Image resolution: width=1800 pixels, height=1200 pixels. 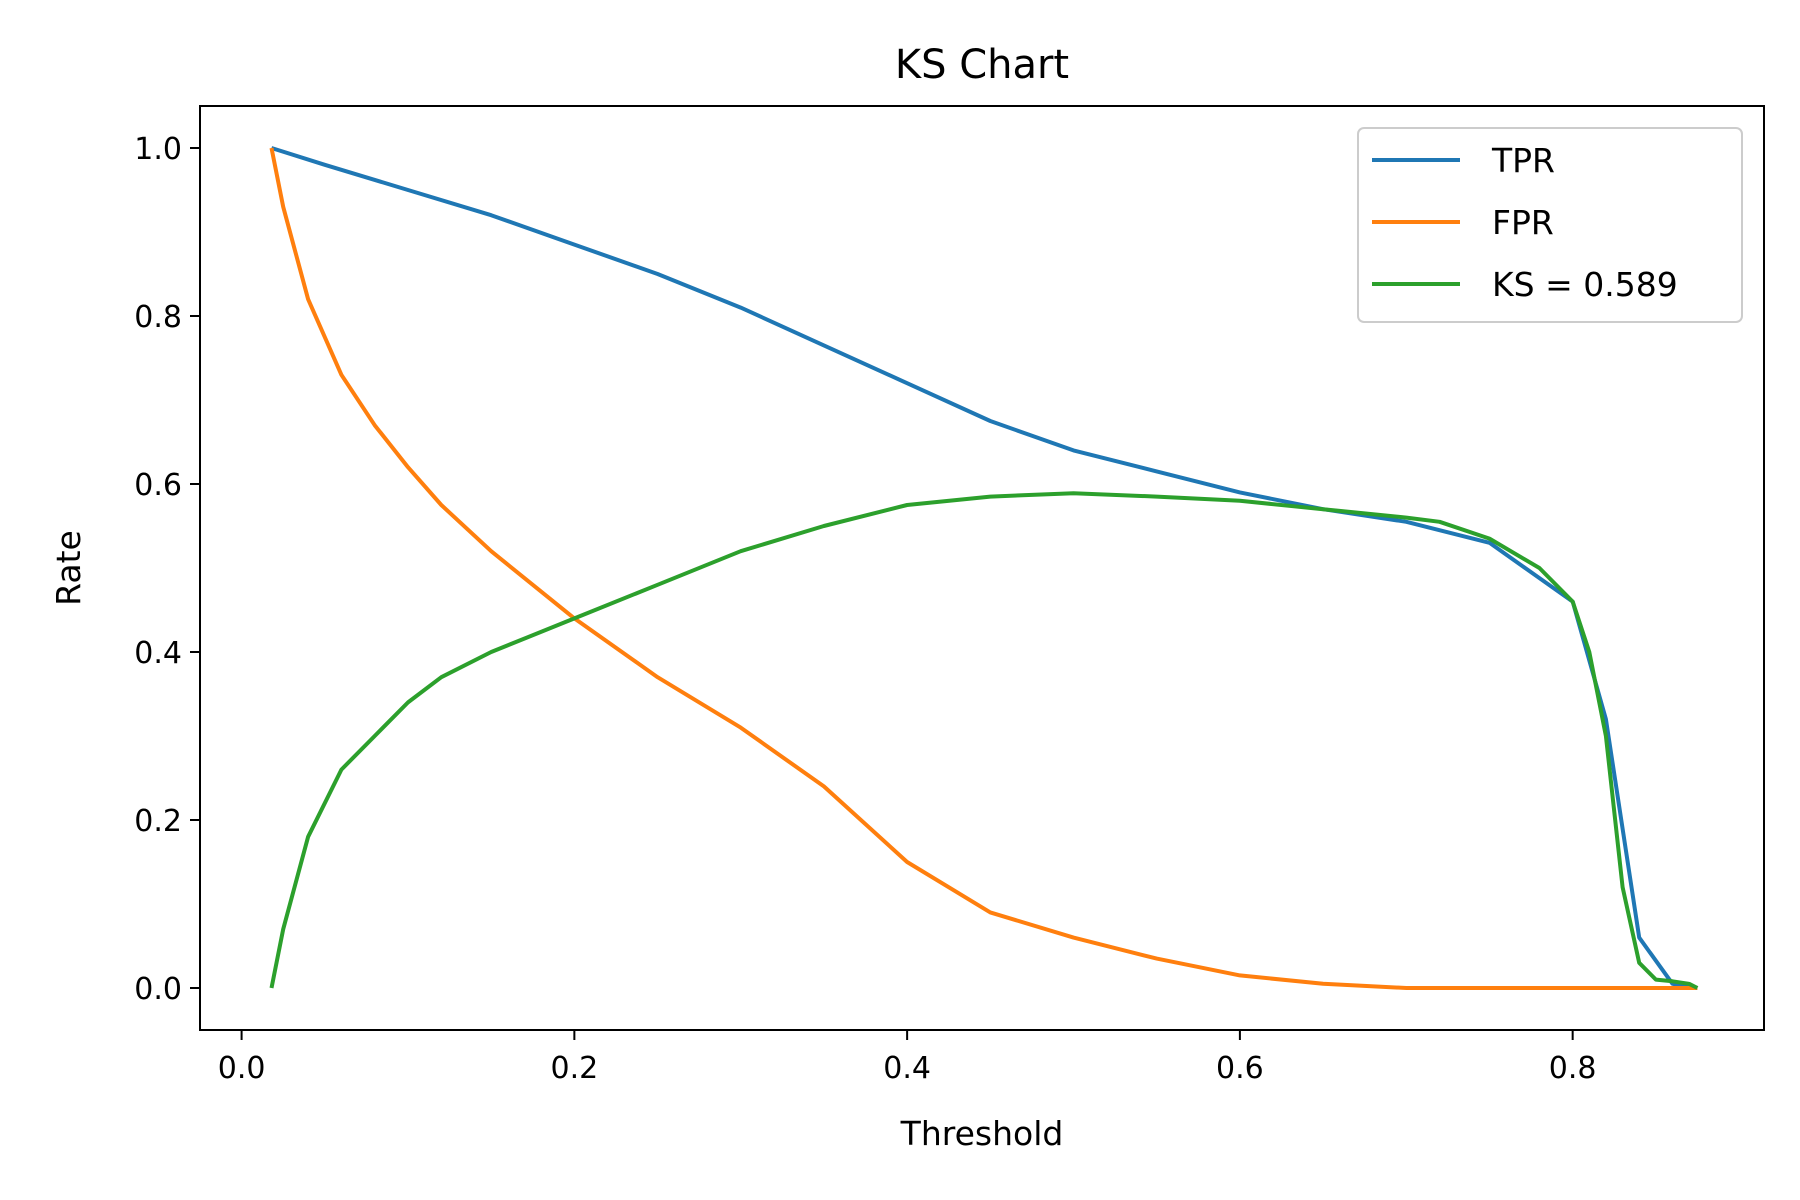 I want to click on legend: TPR FPR KS = 0.589, so click(x=1550, y=225).